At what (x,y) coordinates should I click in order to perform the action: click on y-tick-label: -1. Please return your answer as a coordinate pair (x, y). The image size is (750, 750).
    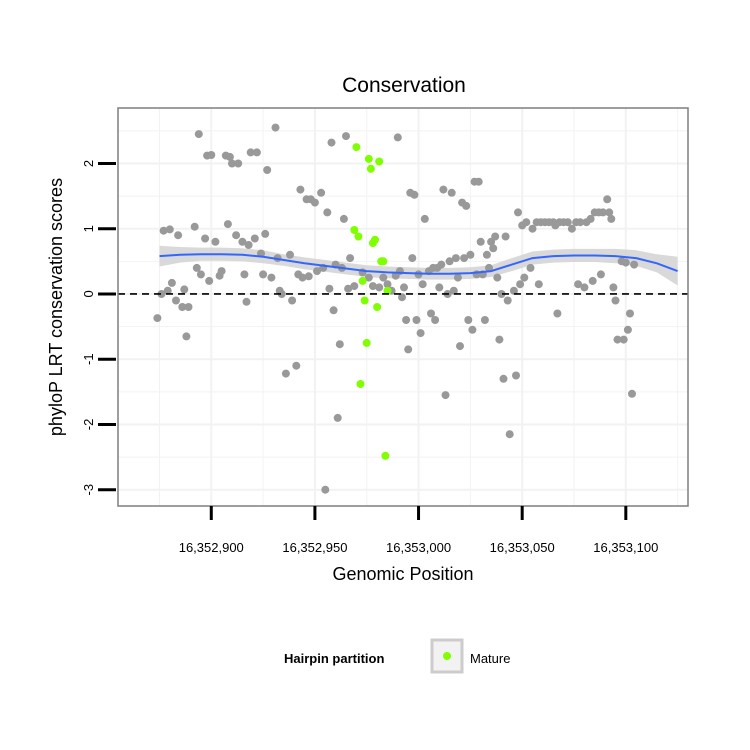
    Looking at the image, I should click on (88, 359).